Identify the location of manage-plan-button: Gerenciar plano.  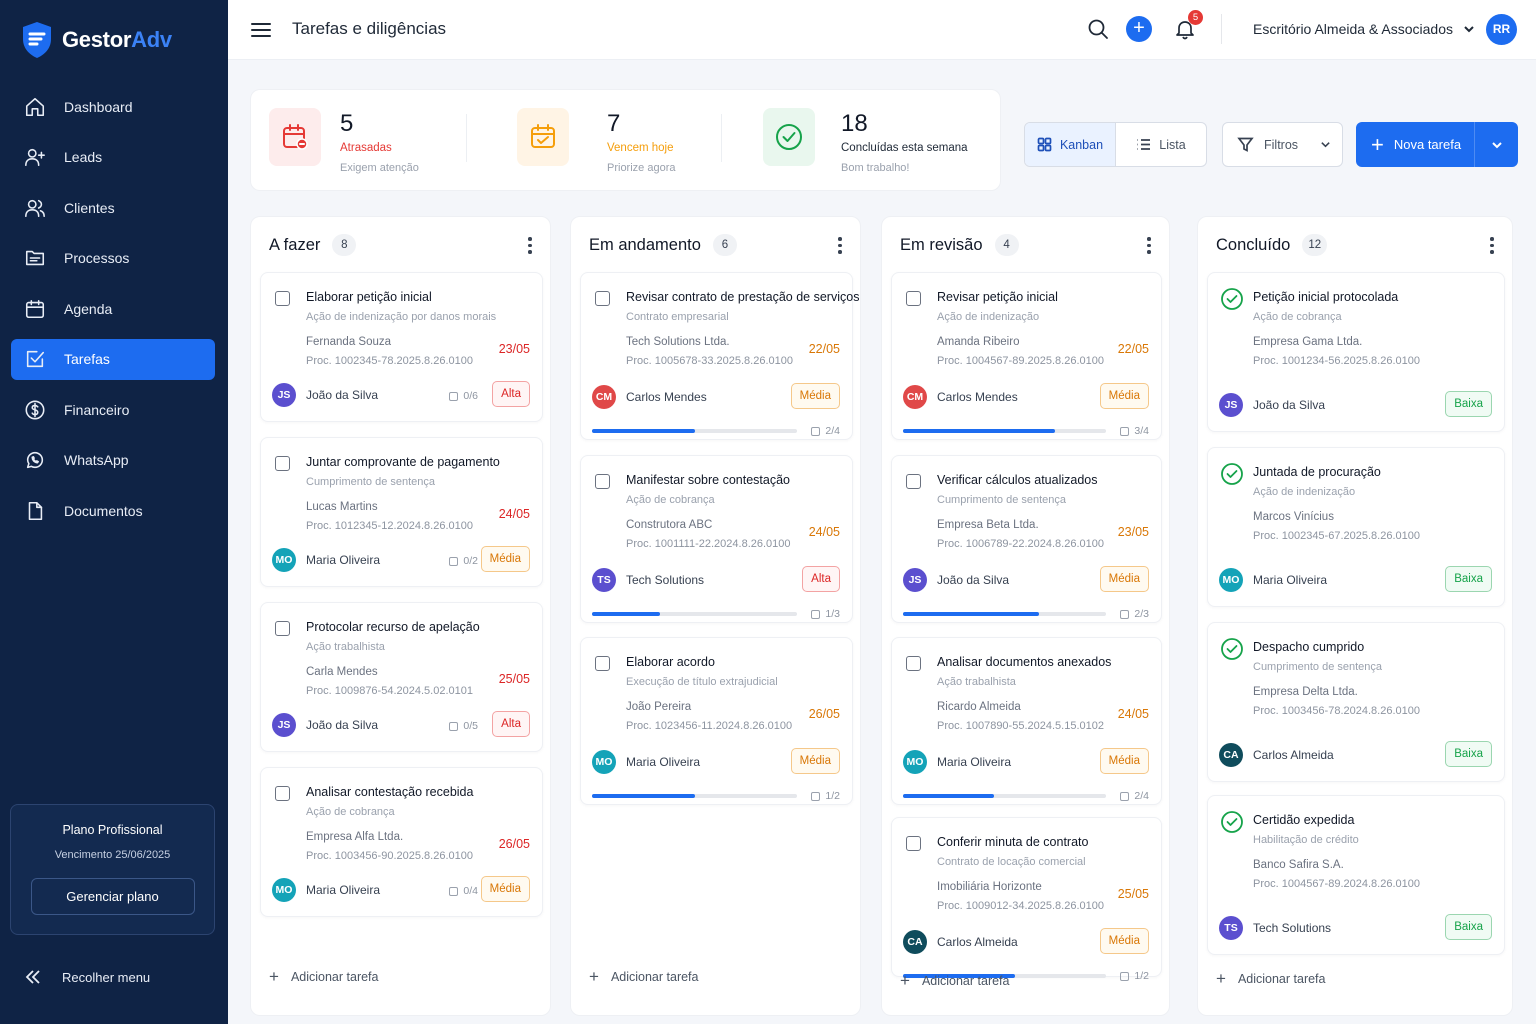
(112, 896).